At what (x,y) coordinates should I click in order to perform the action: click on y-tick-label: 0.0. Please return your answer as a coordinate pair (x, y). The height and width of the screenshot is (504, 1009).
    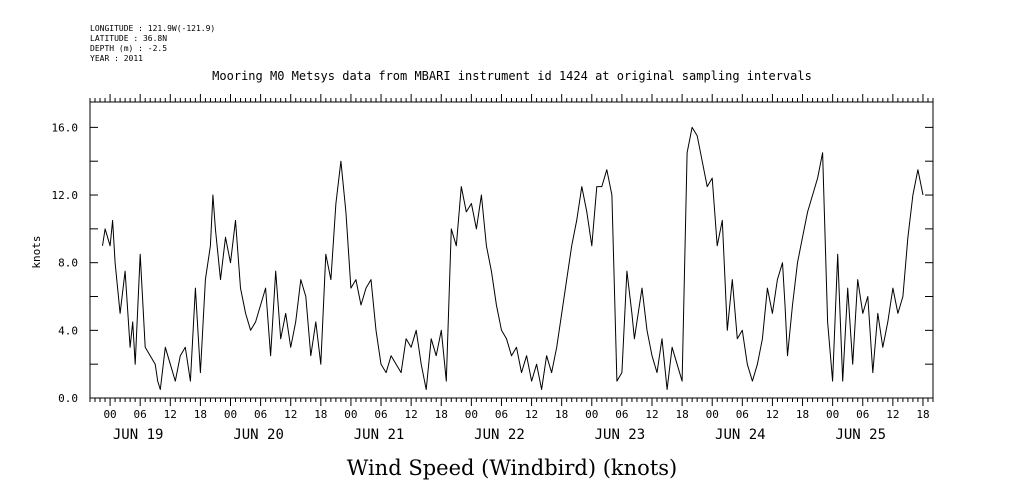
    Looking at the image, I should click on (68, 398).